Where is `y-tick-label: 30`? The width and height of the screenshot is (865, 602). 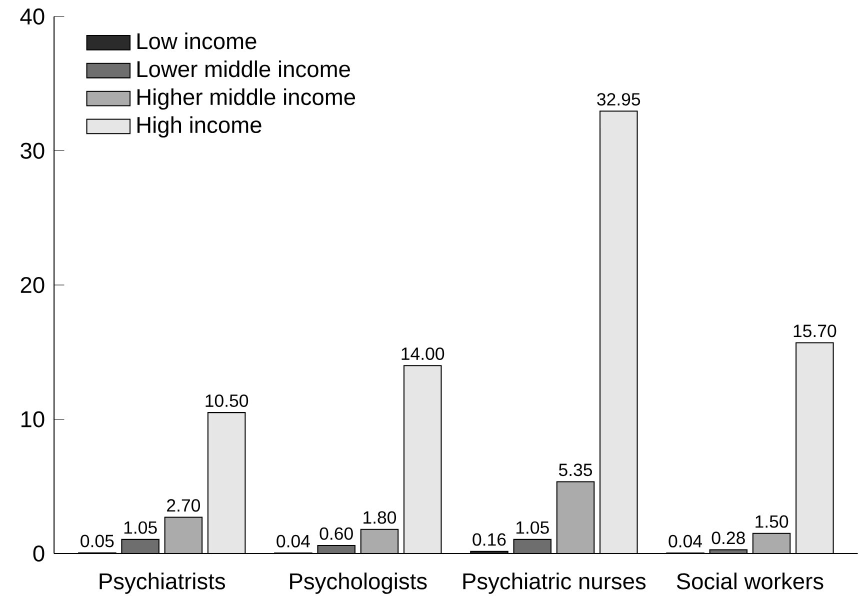
y-tick-label: 30 is located at coordinates (32, 150).